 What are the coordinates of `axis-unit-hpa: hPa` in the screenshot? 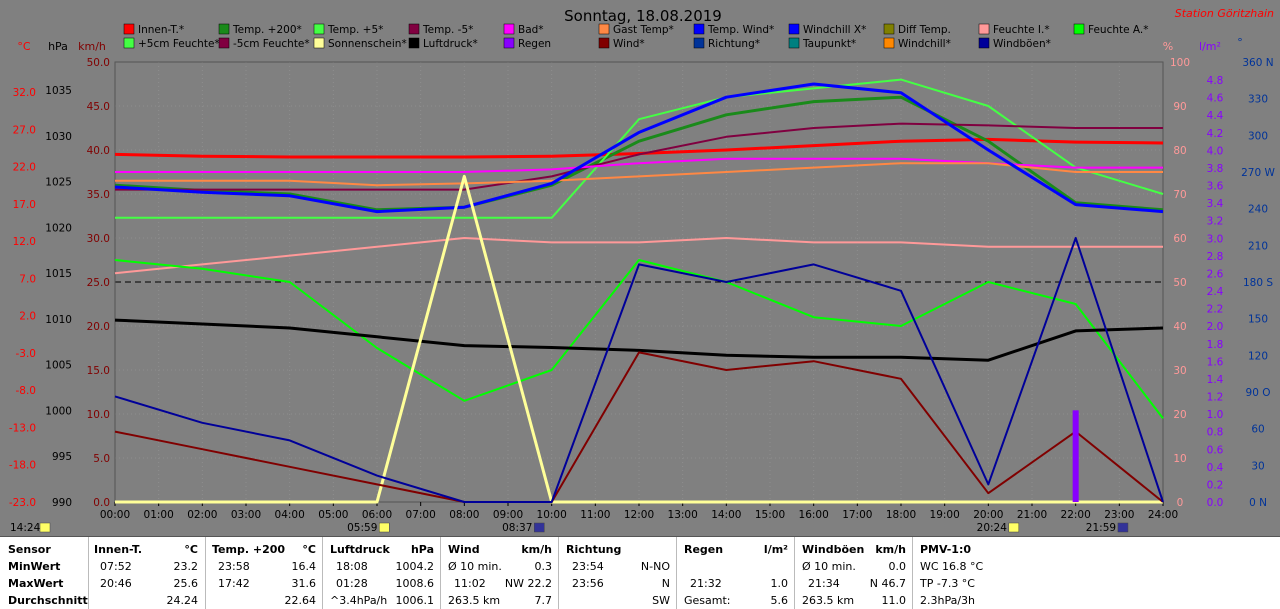 It's located at (58, 46).